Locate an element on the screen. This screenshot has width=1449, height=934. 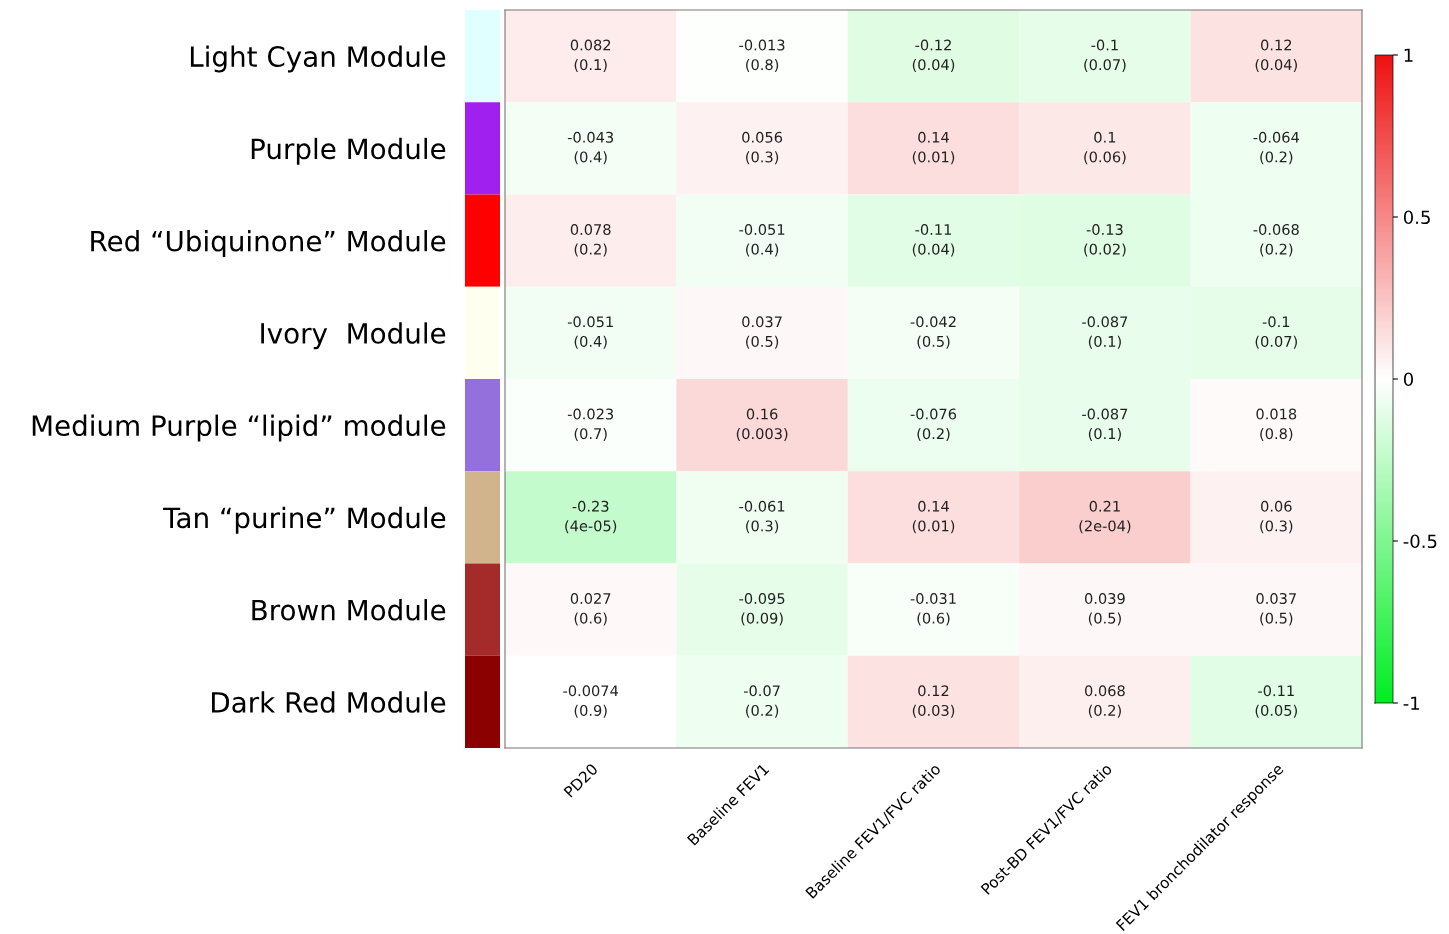
color-bar-label: 0.5 is located at coordinates (1416, 217).